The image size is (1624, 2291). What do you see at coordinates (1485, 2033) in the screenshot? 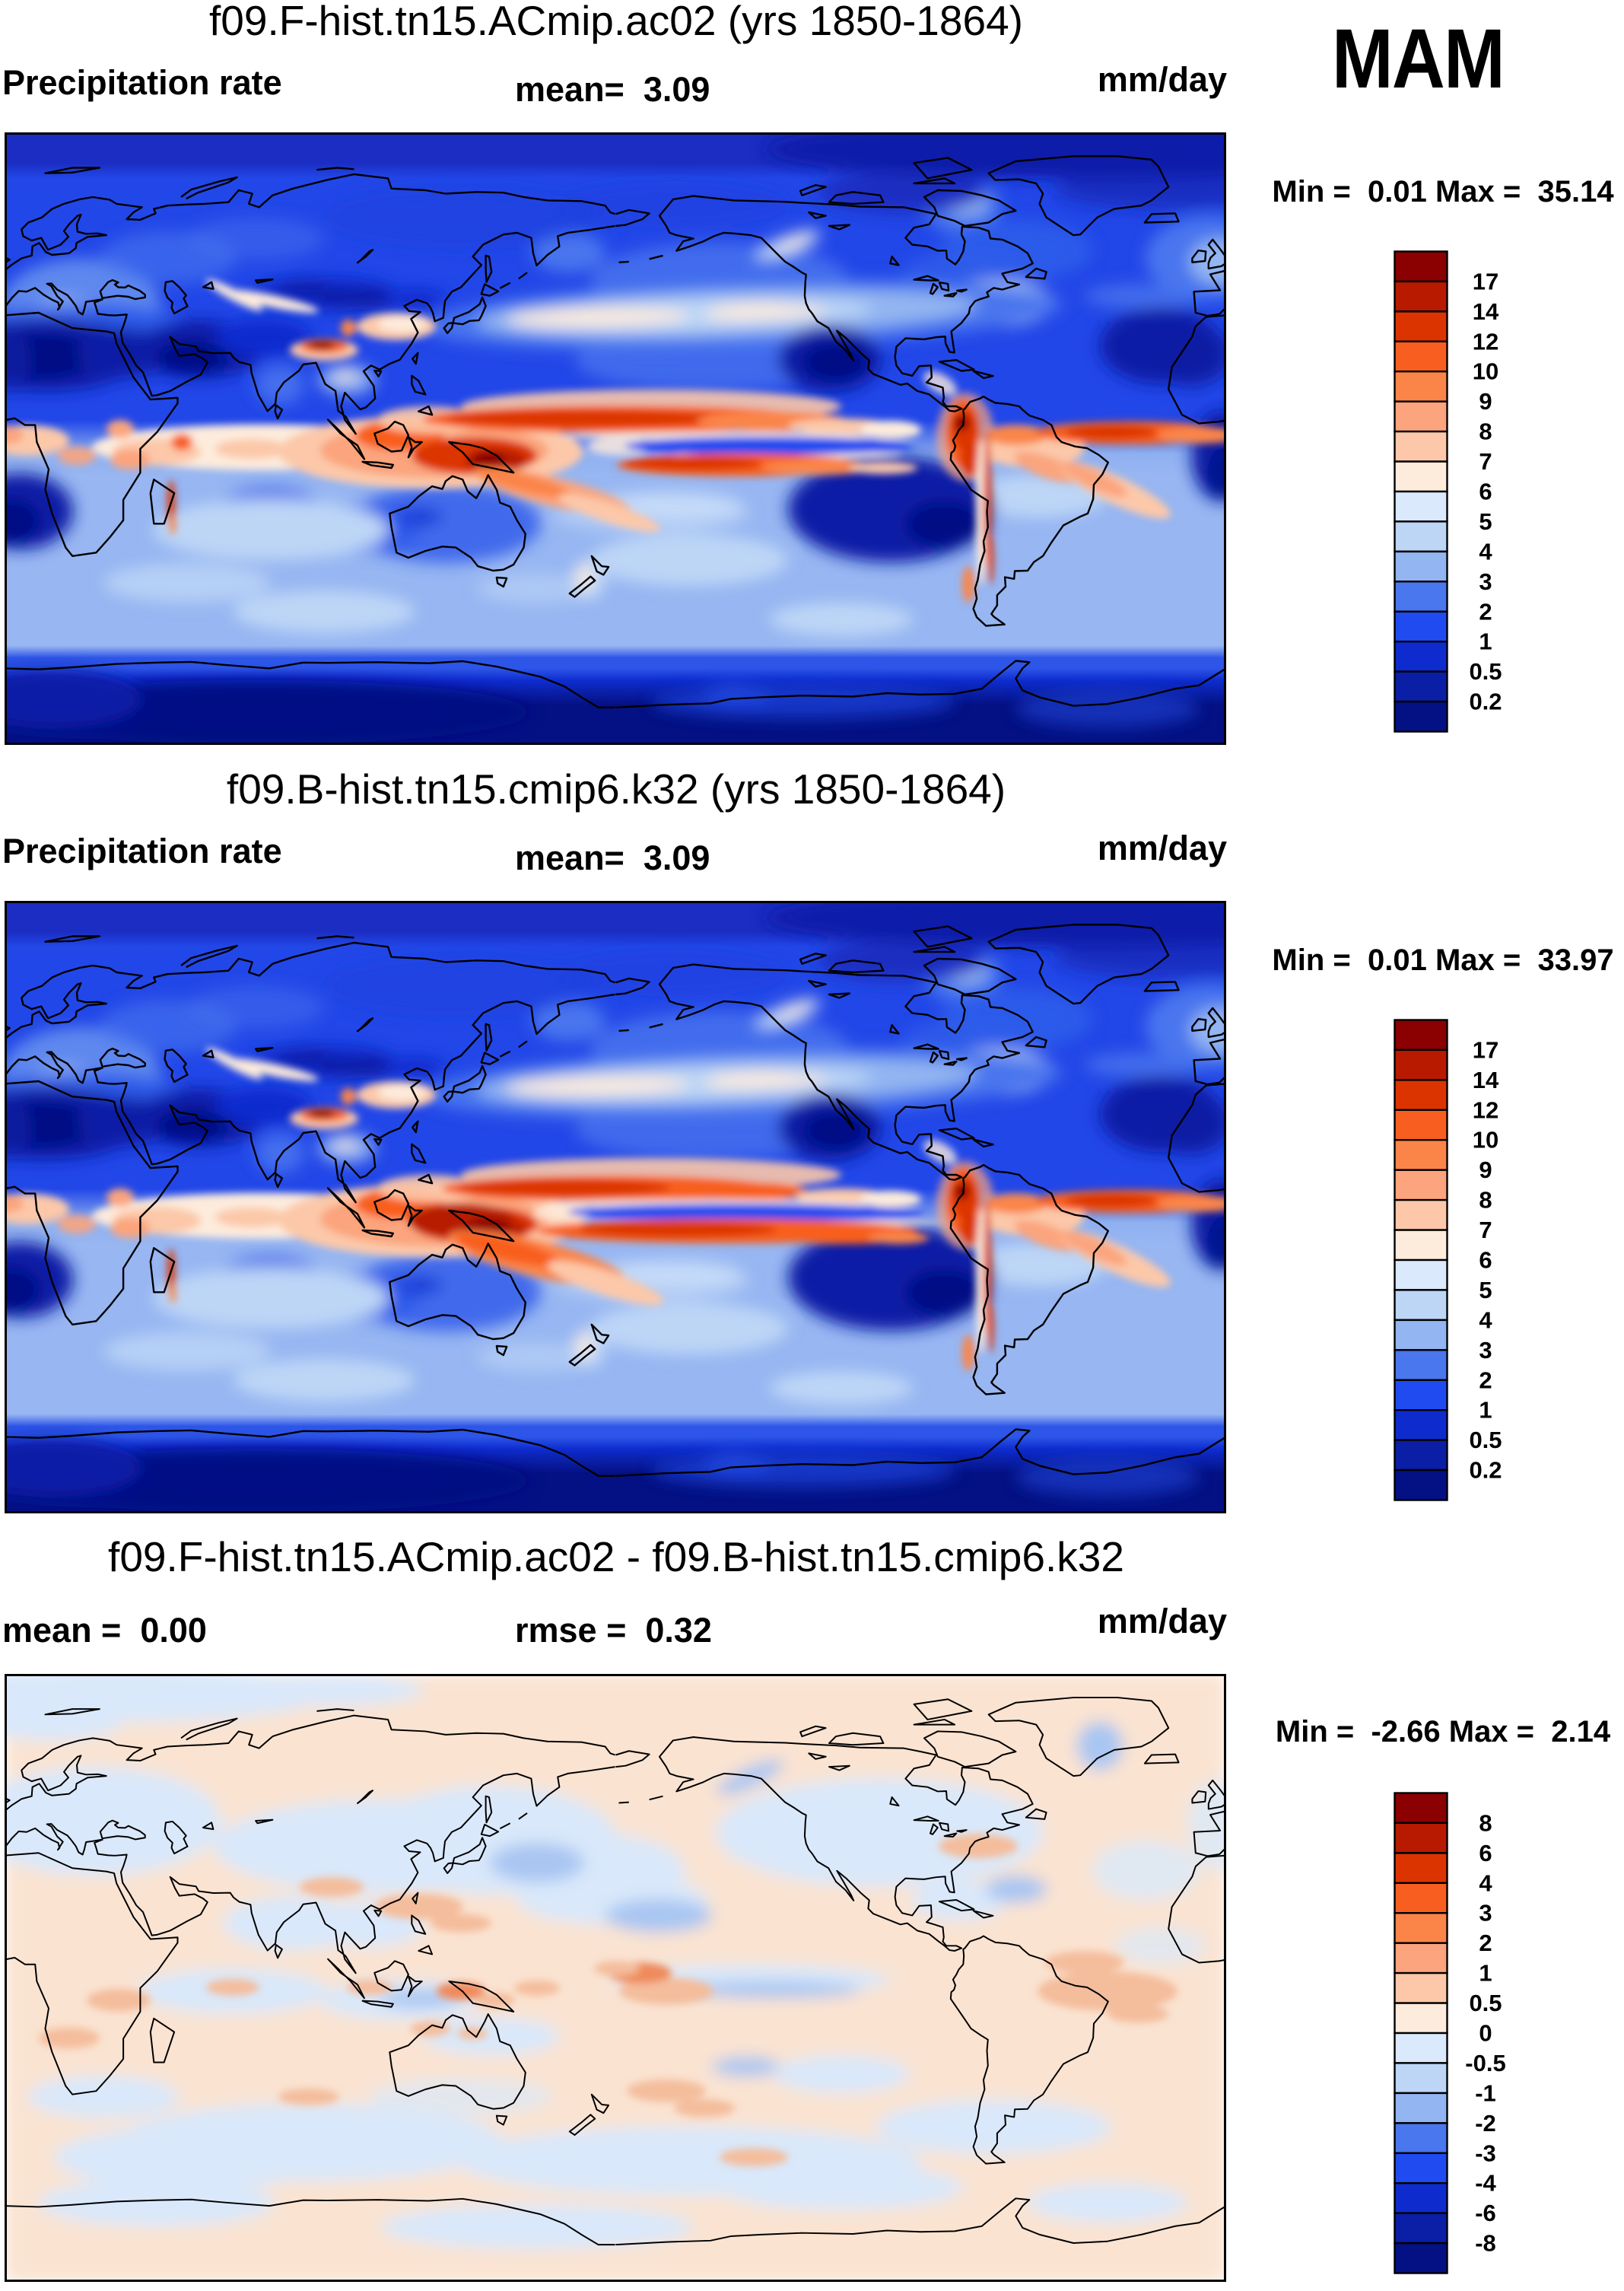
I see `svg-text: 0` at bounding box center [1485, 2033].